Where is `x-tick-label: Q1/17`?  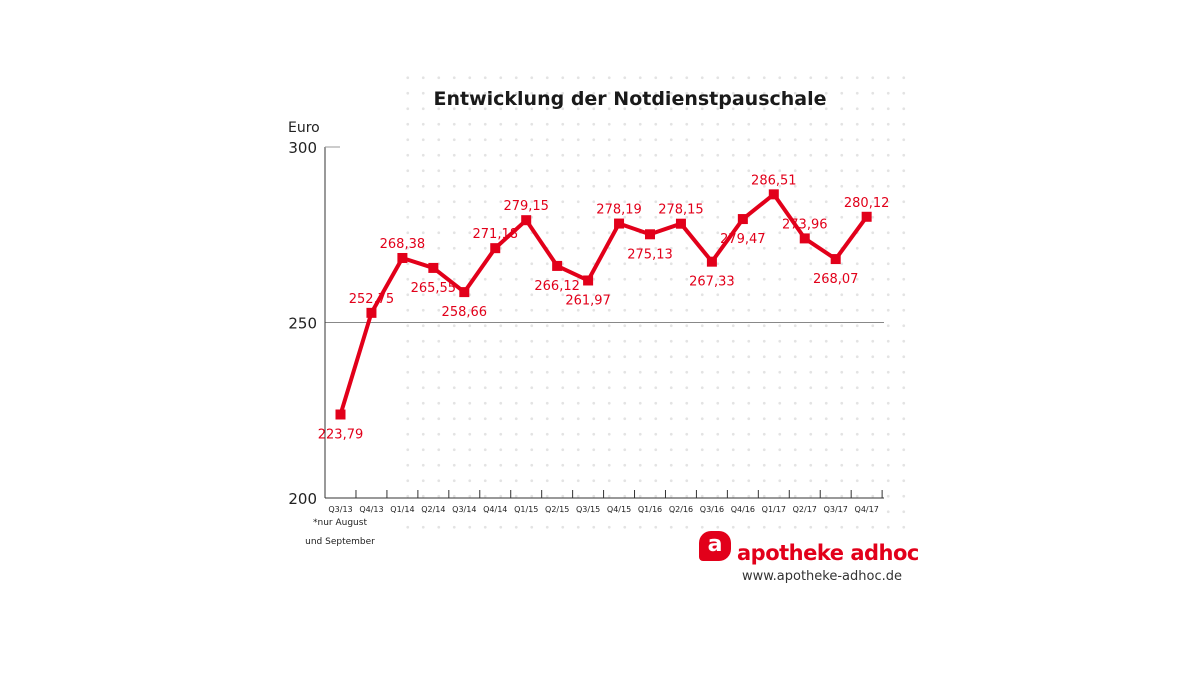
x-tick-label: Q1/17 is located at coordinates (774, 509).